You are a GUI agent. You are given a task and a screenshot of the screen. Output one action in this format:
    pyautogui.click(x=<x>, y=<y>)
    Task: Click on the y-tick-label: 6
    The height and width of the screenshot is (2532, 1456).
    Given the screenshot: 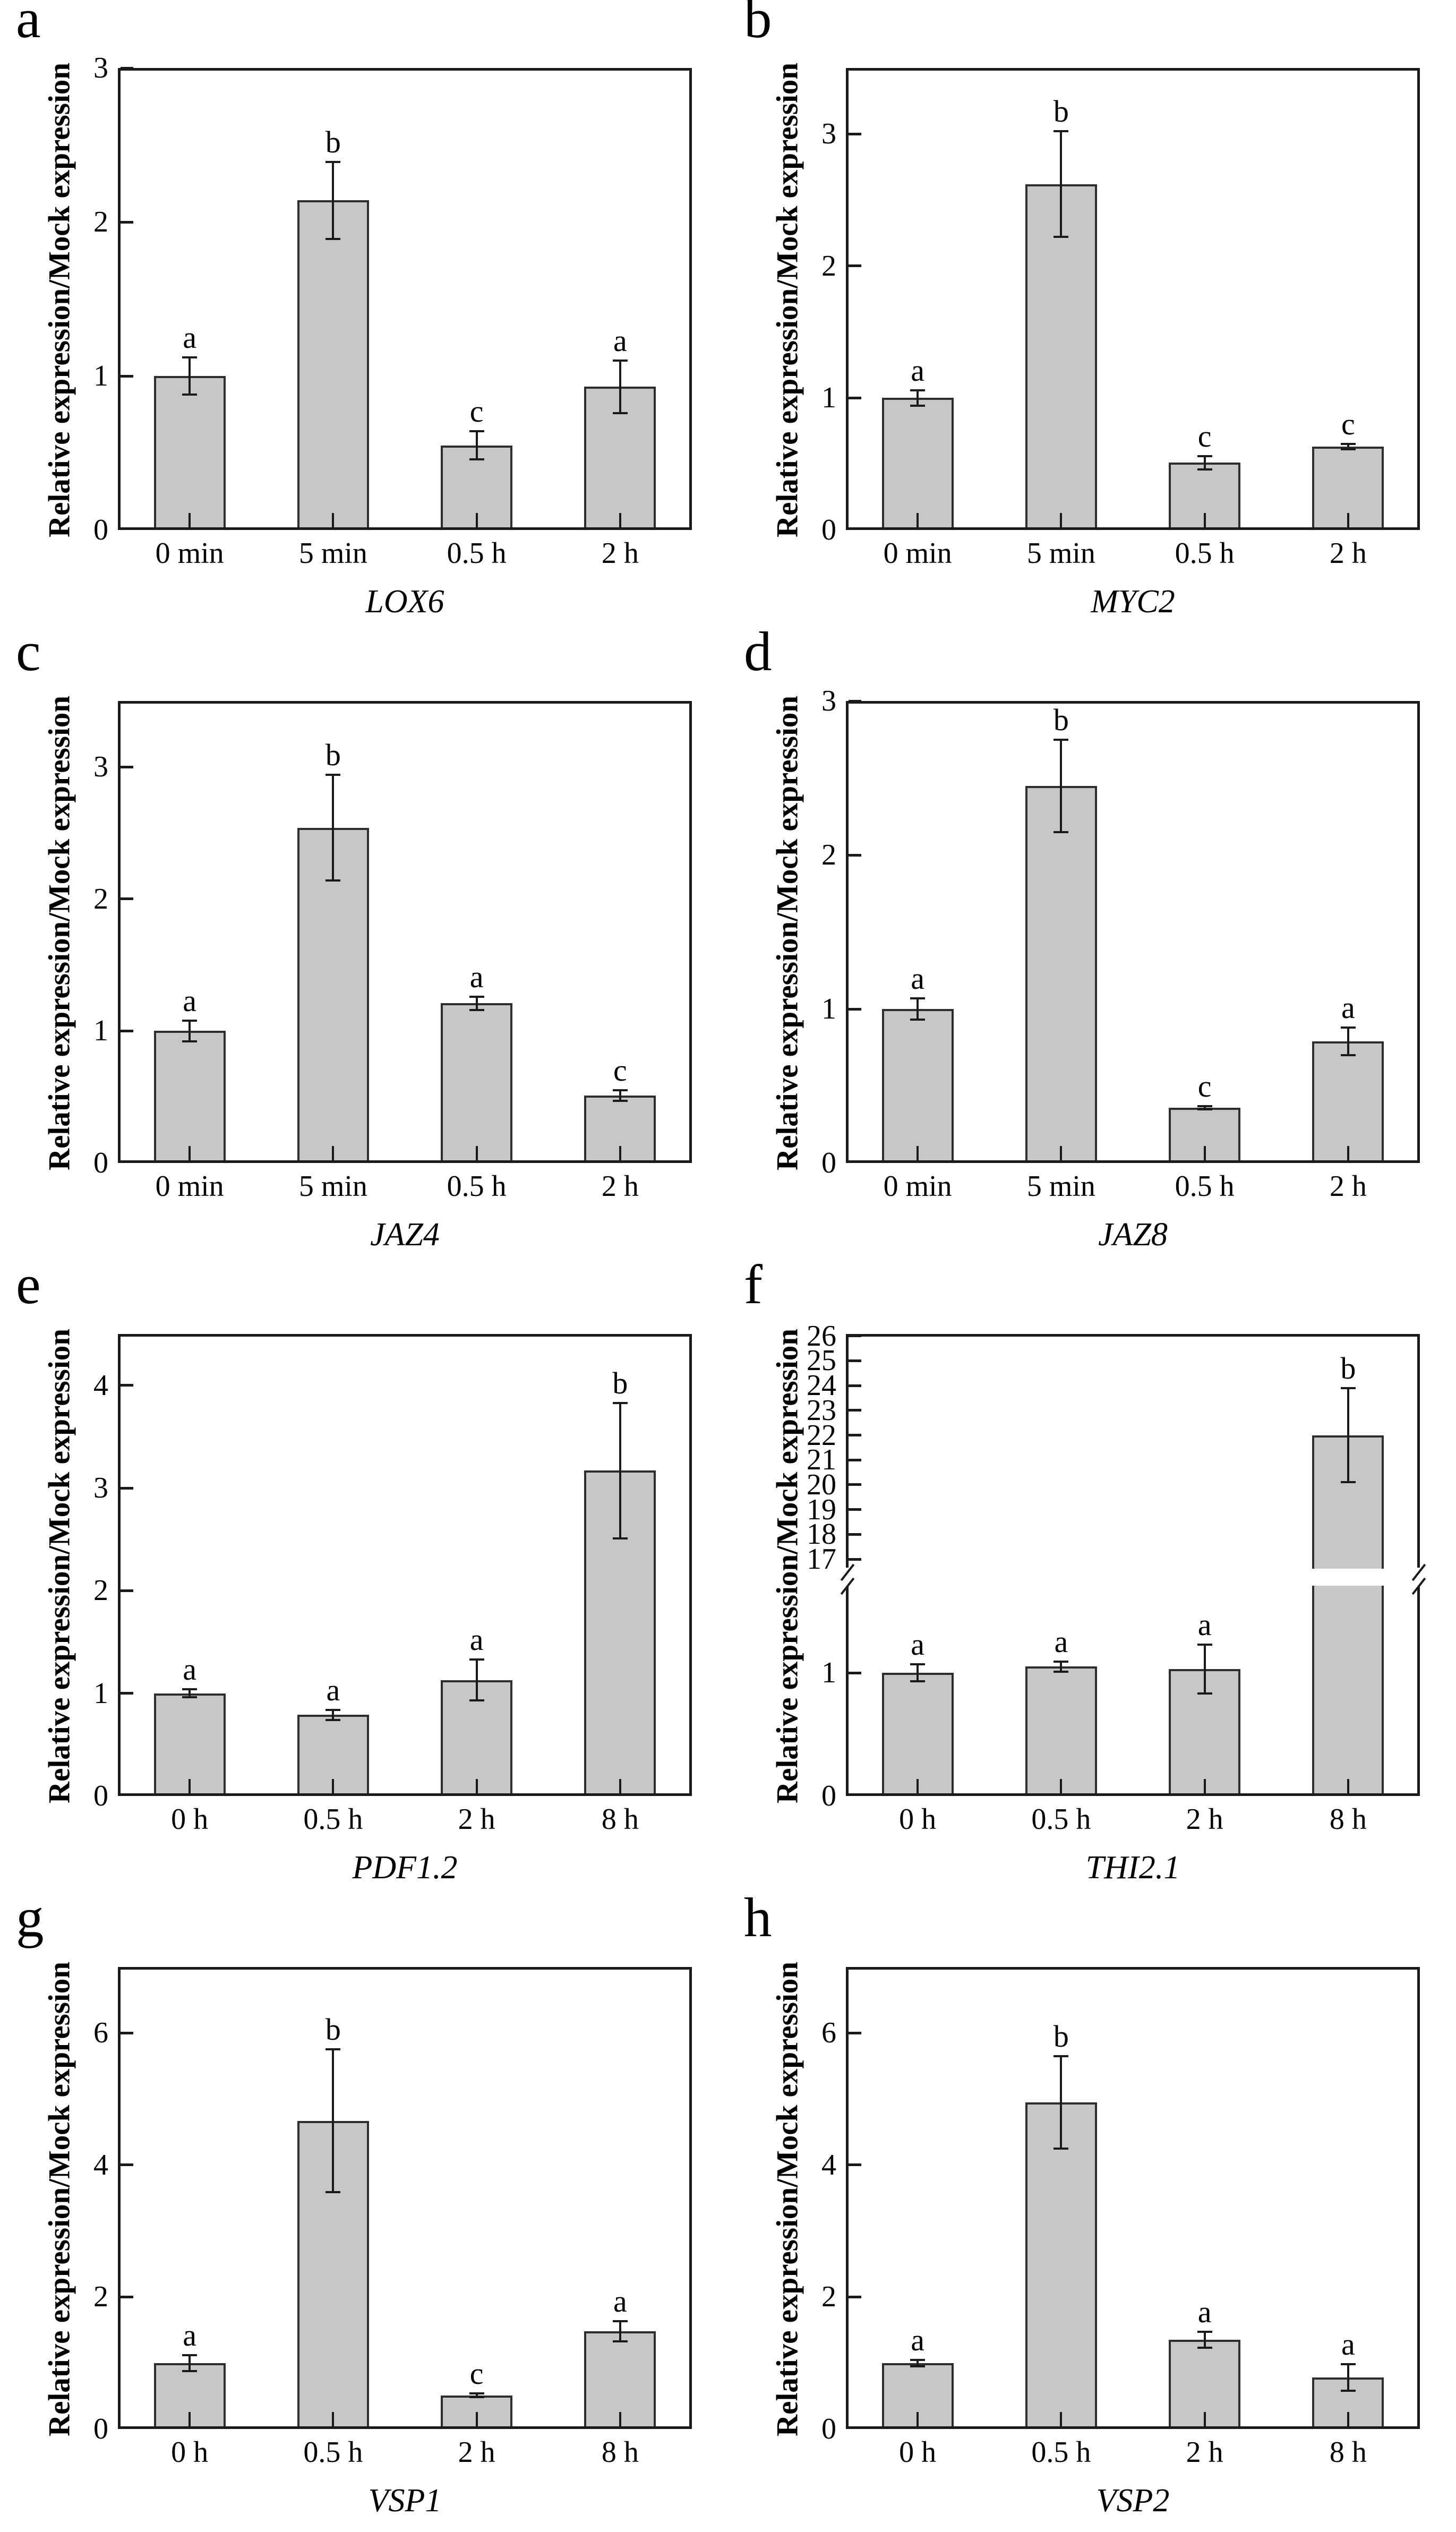 What is the action you would take?
    pyautogui.click(x=828, y=2033)
    